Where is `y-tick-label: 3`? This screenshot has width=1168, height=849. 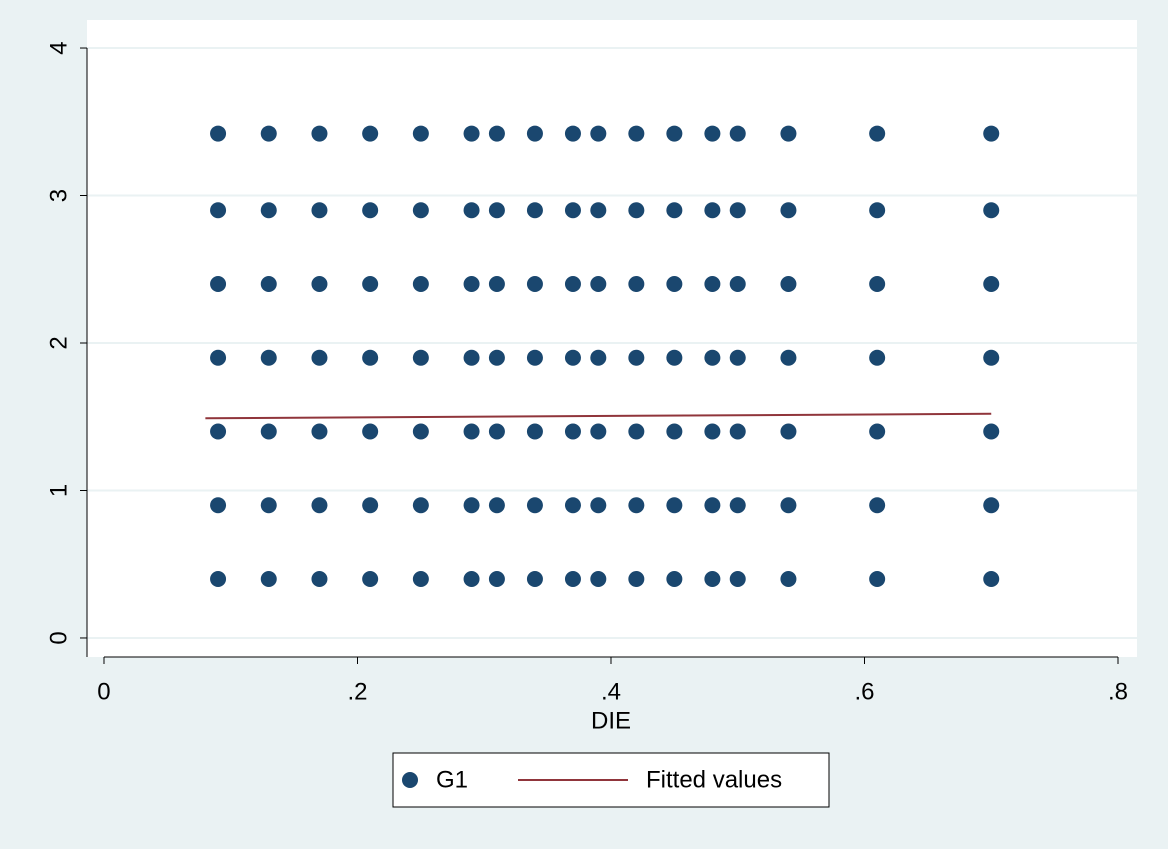
y-tick-label: 3 is located at coordinates (58, 195).